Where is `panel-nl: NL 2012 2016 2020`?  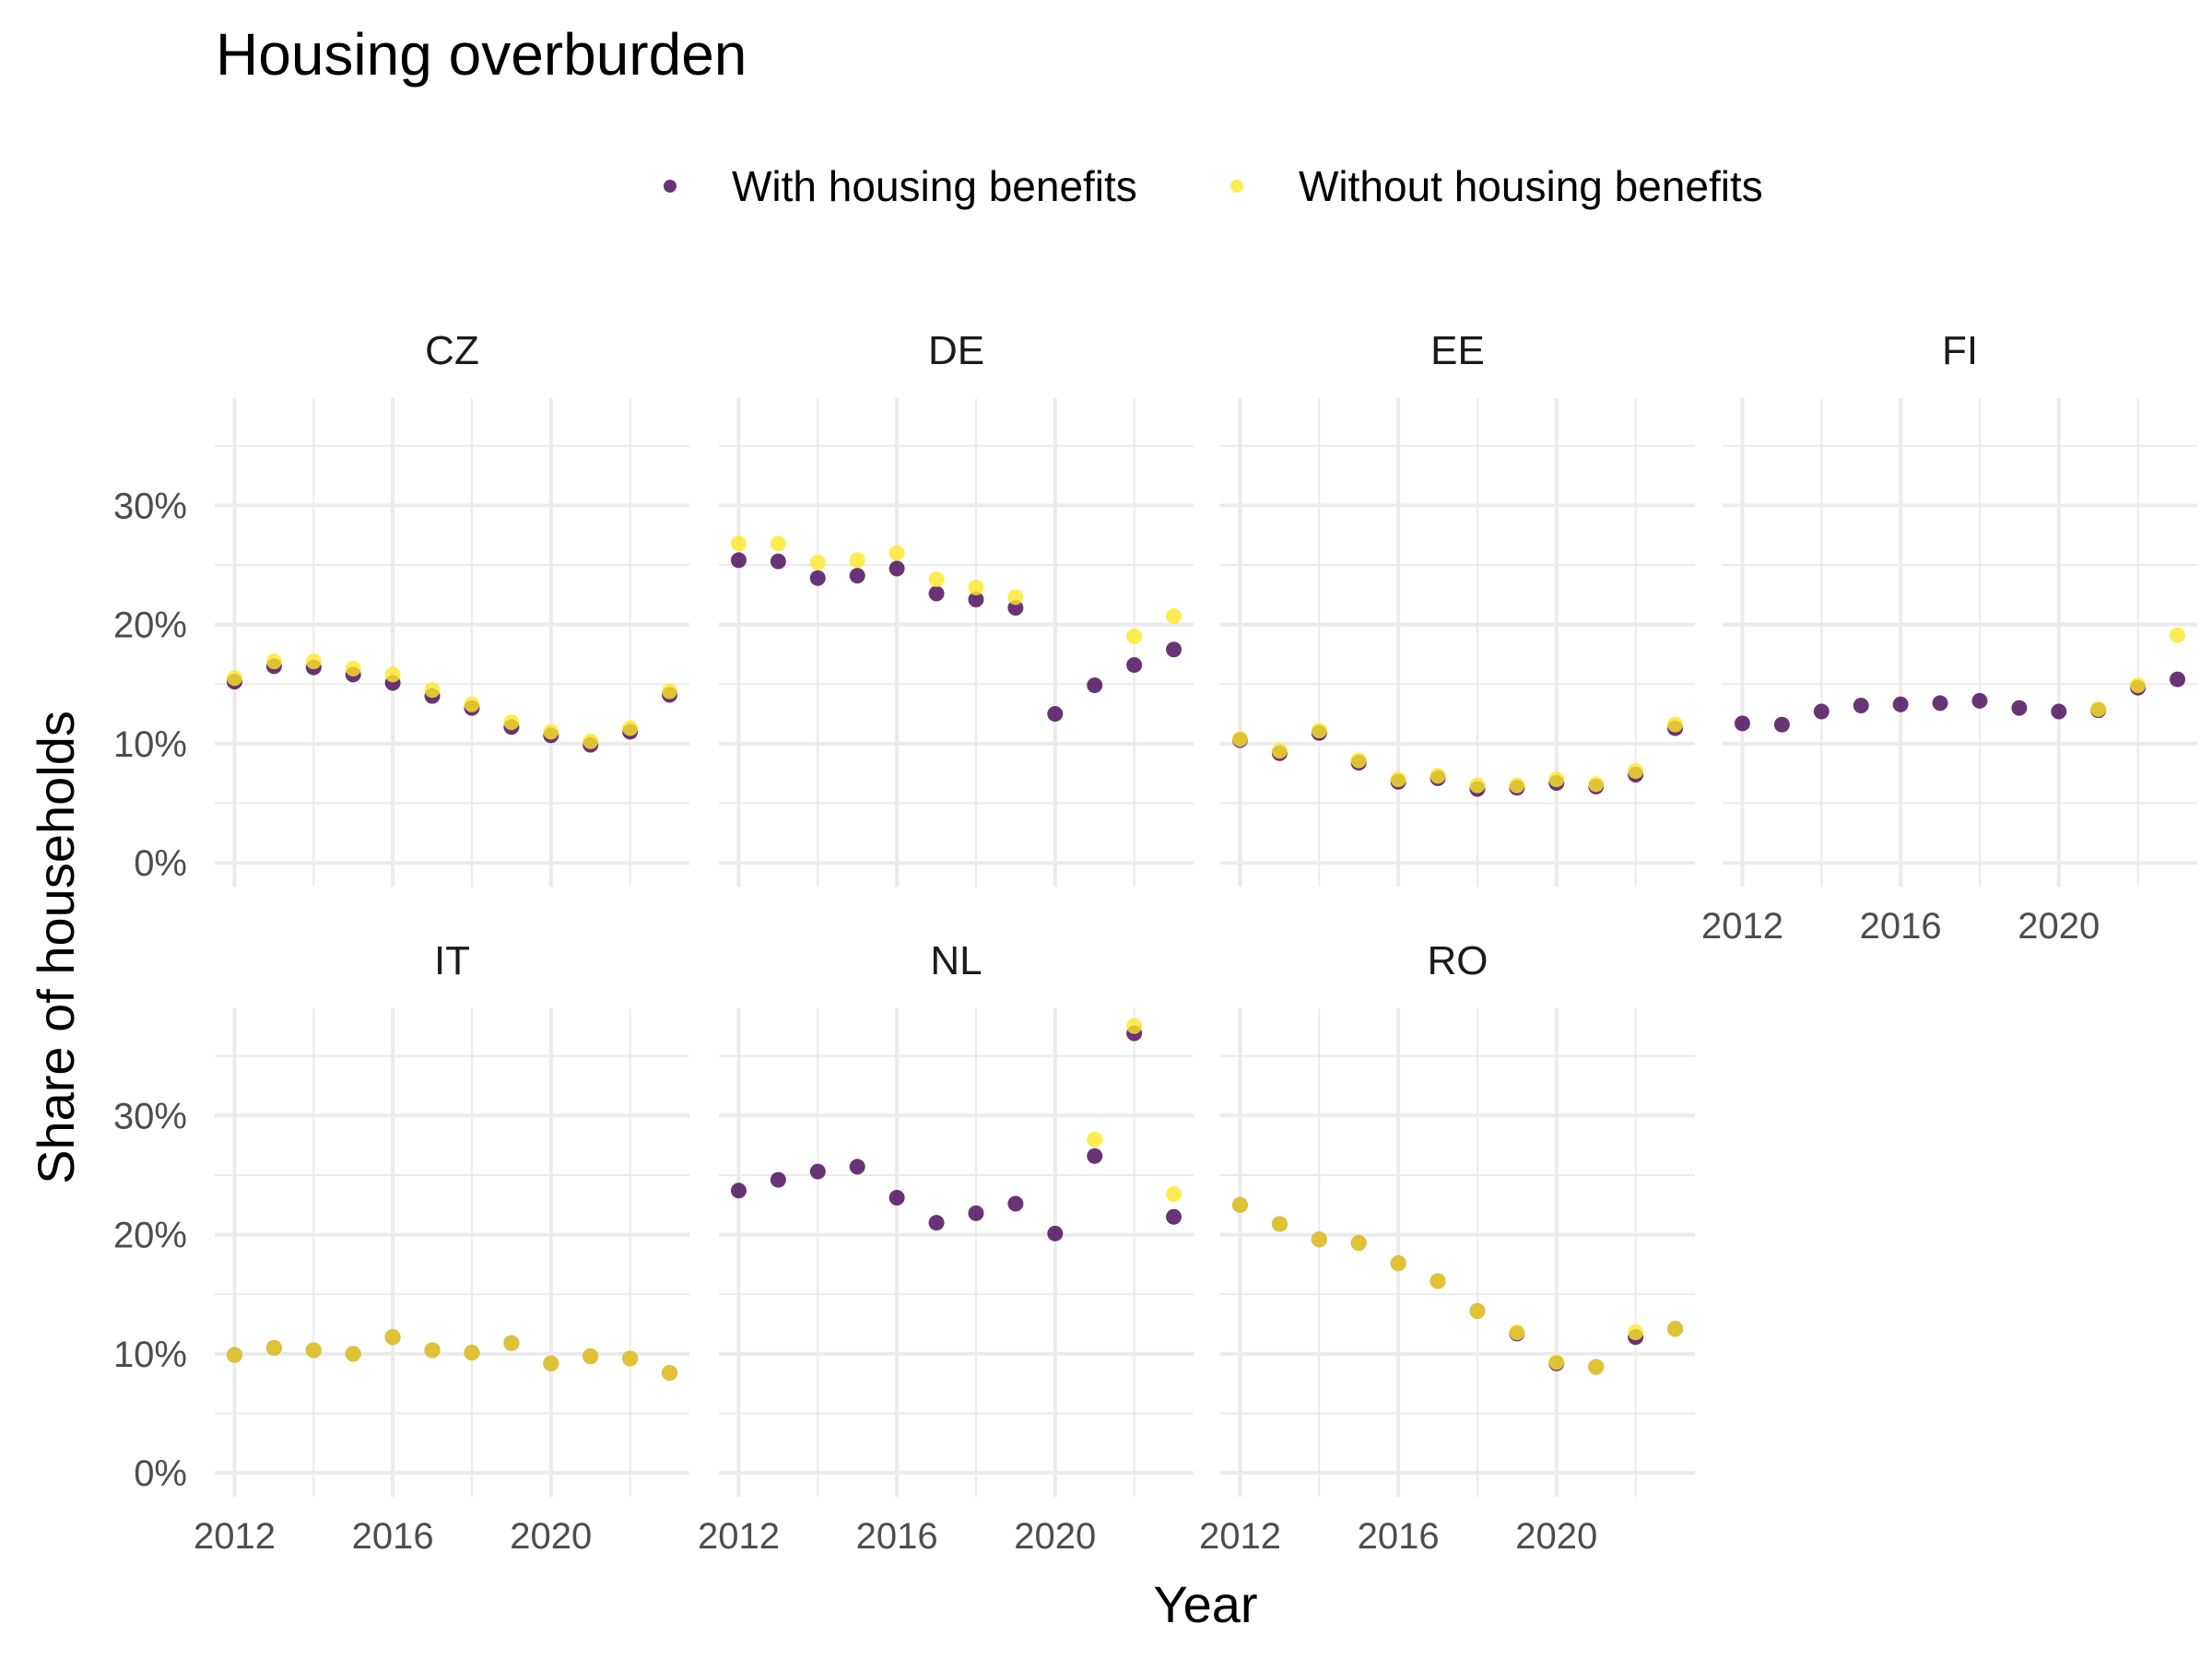 panel-nl: NL 2012 2016 2020 is located at coordinates (946, 1247).